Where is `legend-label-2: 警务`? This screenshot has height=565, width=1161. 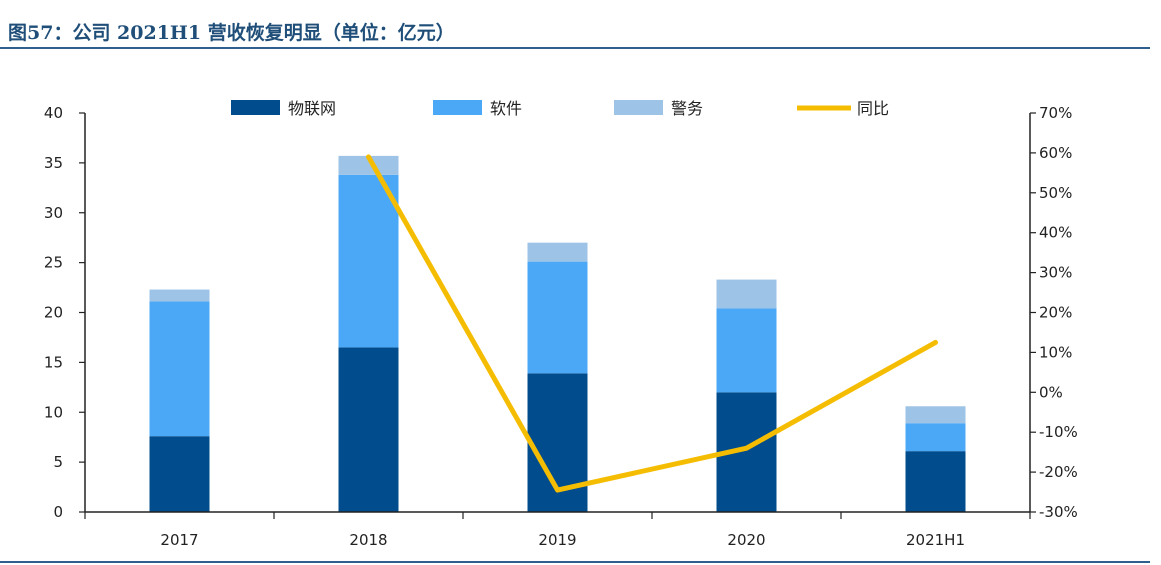 legend-label-2: 警务 is located at coordinates (687, 108).